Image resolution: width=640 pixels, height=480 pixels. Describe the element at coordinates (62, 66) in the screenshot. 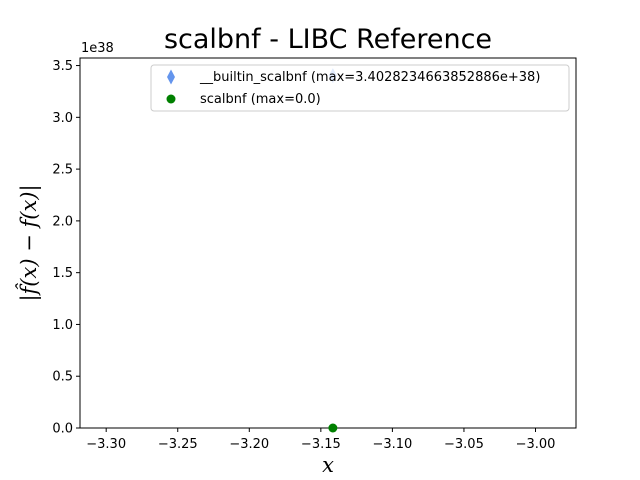

I see `y-tick-label: 3.5` at that location.